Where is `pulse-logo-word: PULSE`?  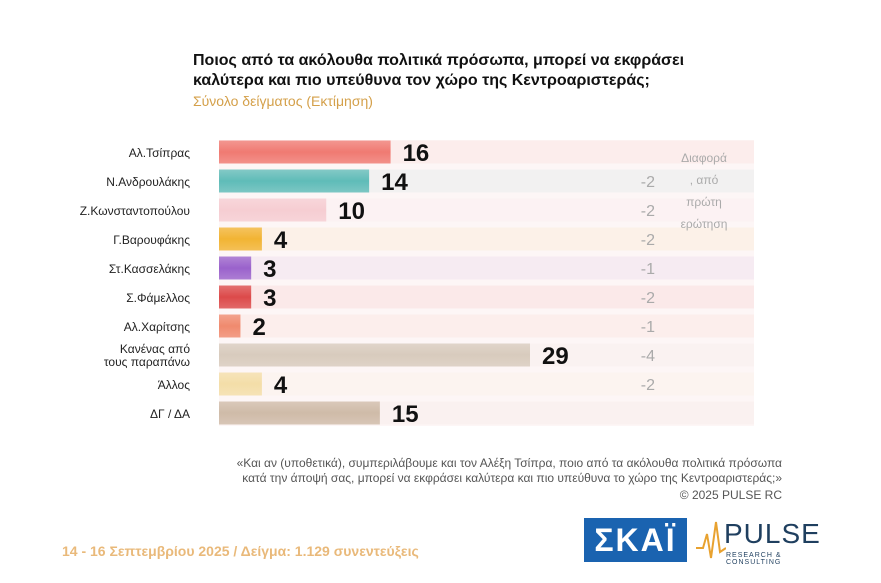
pulse-logo-word: PULSE is located at coordinates (772, 533).